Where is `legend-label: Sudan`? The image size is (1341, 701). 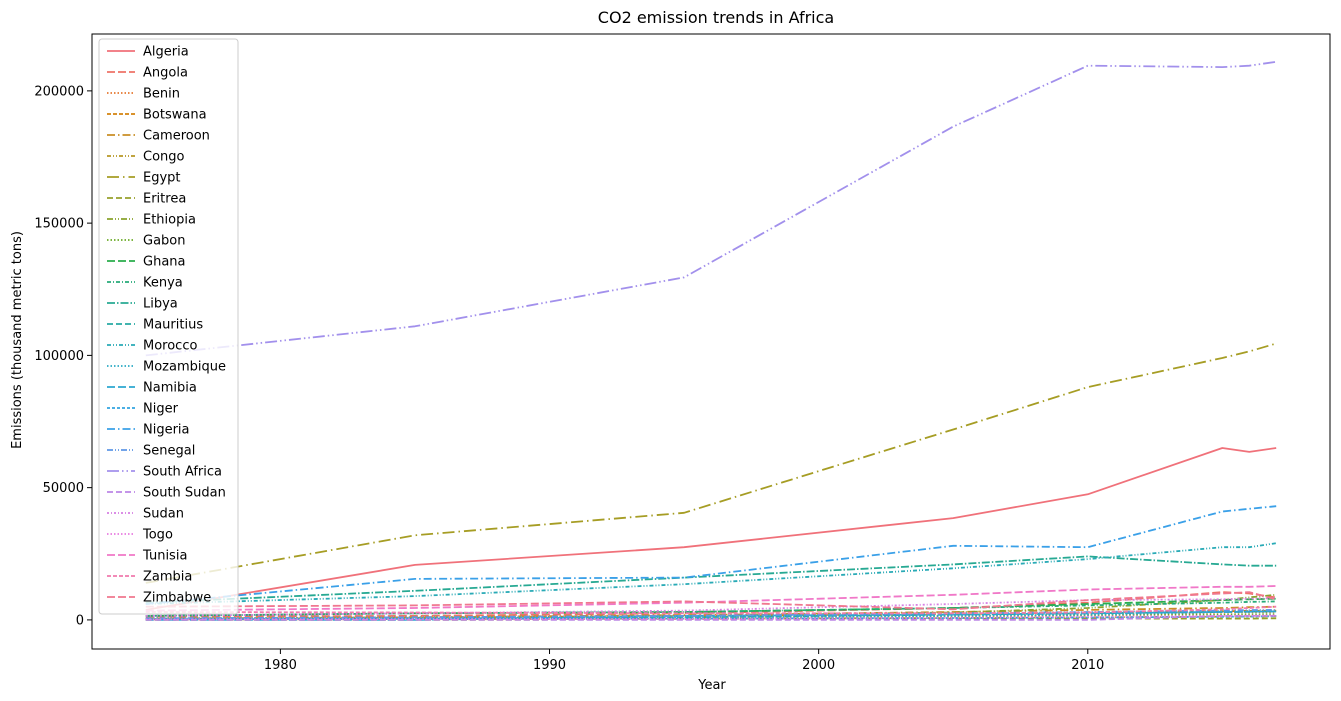
legend-label: Sudan is located at coordinates (163, 514).